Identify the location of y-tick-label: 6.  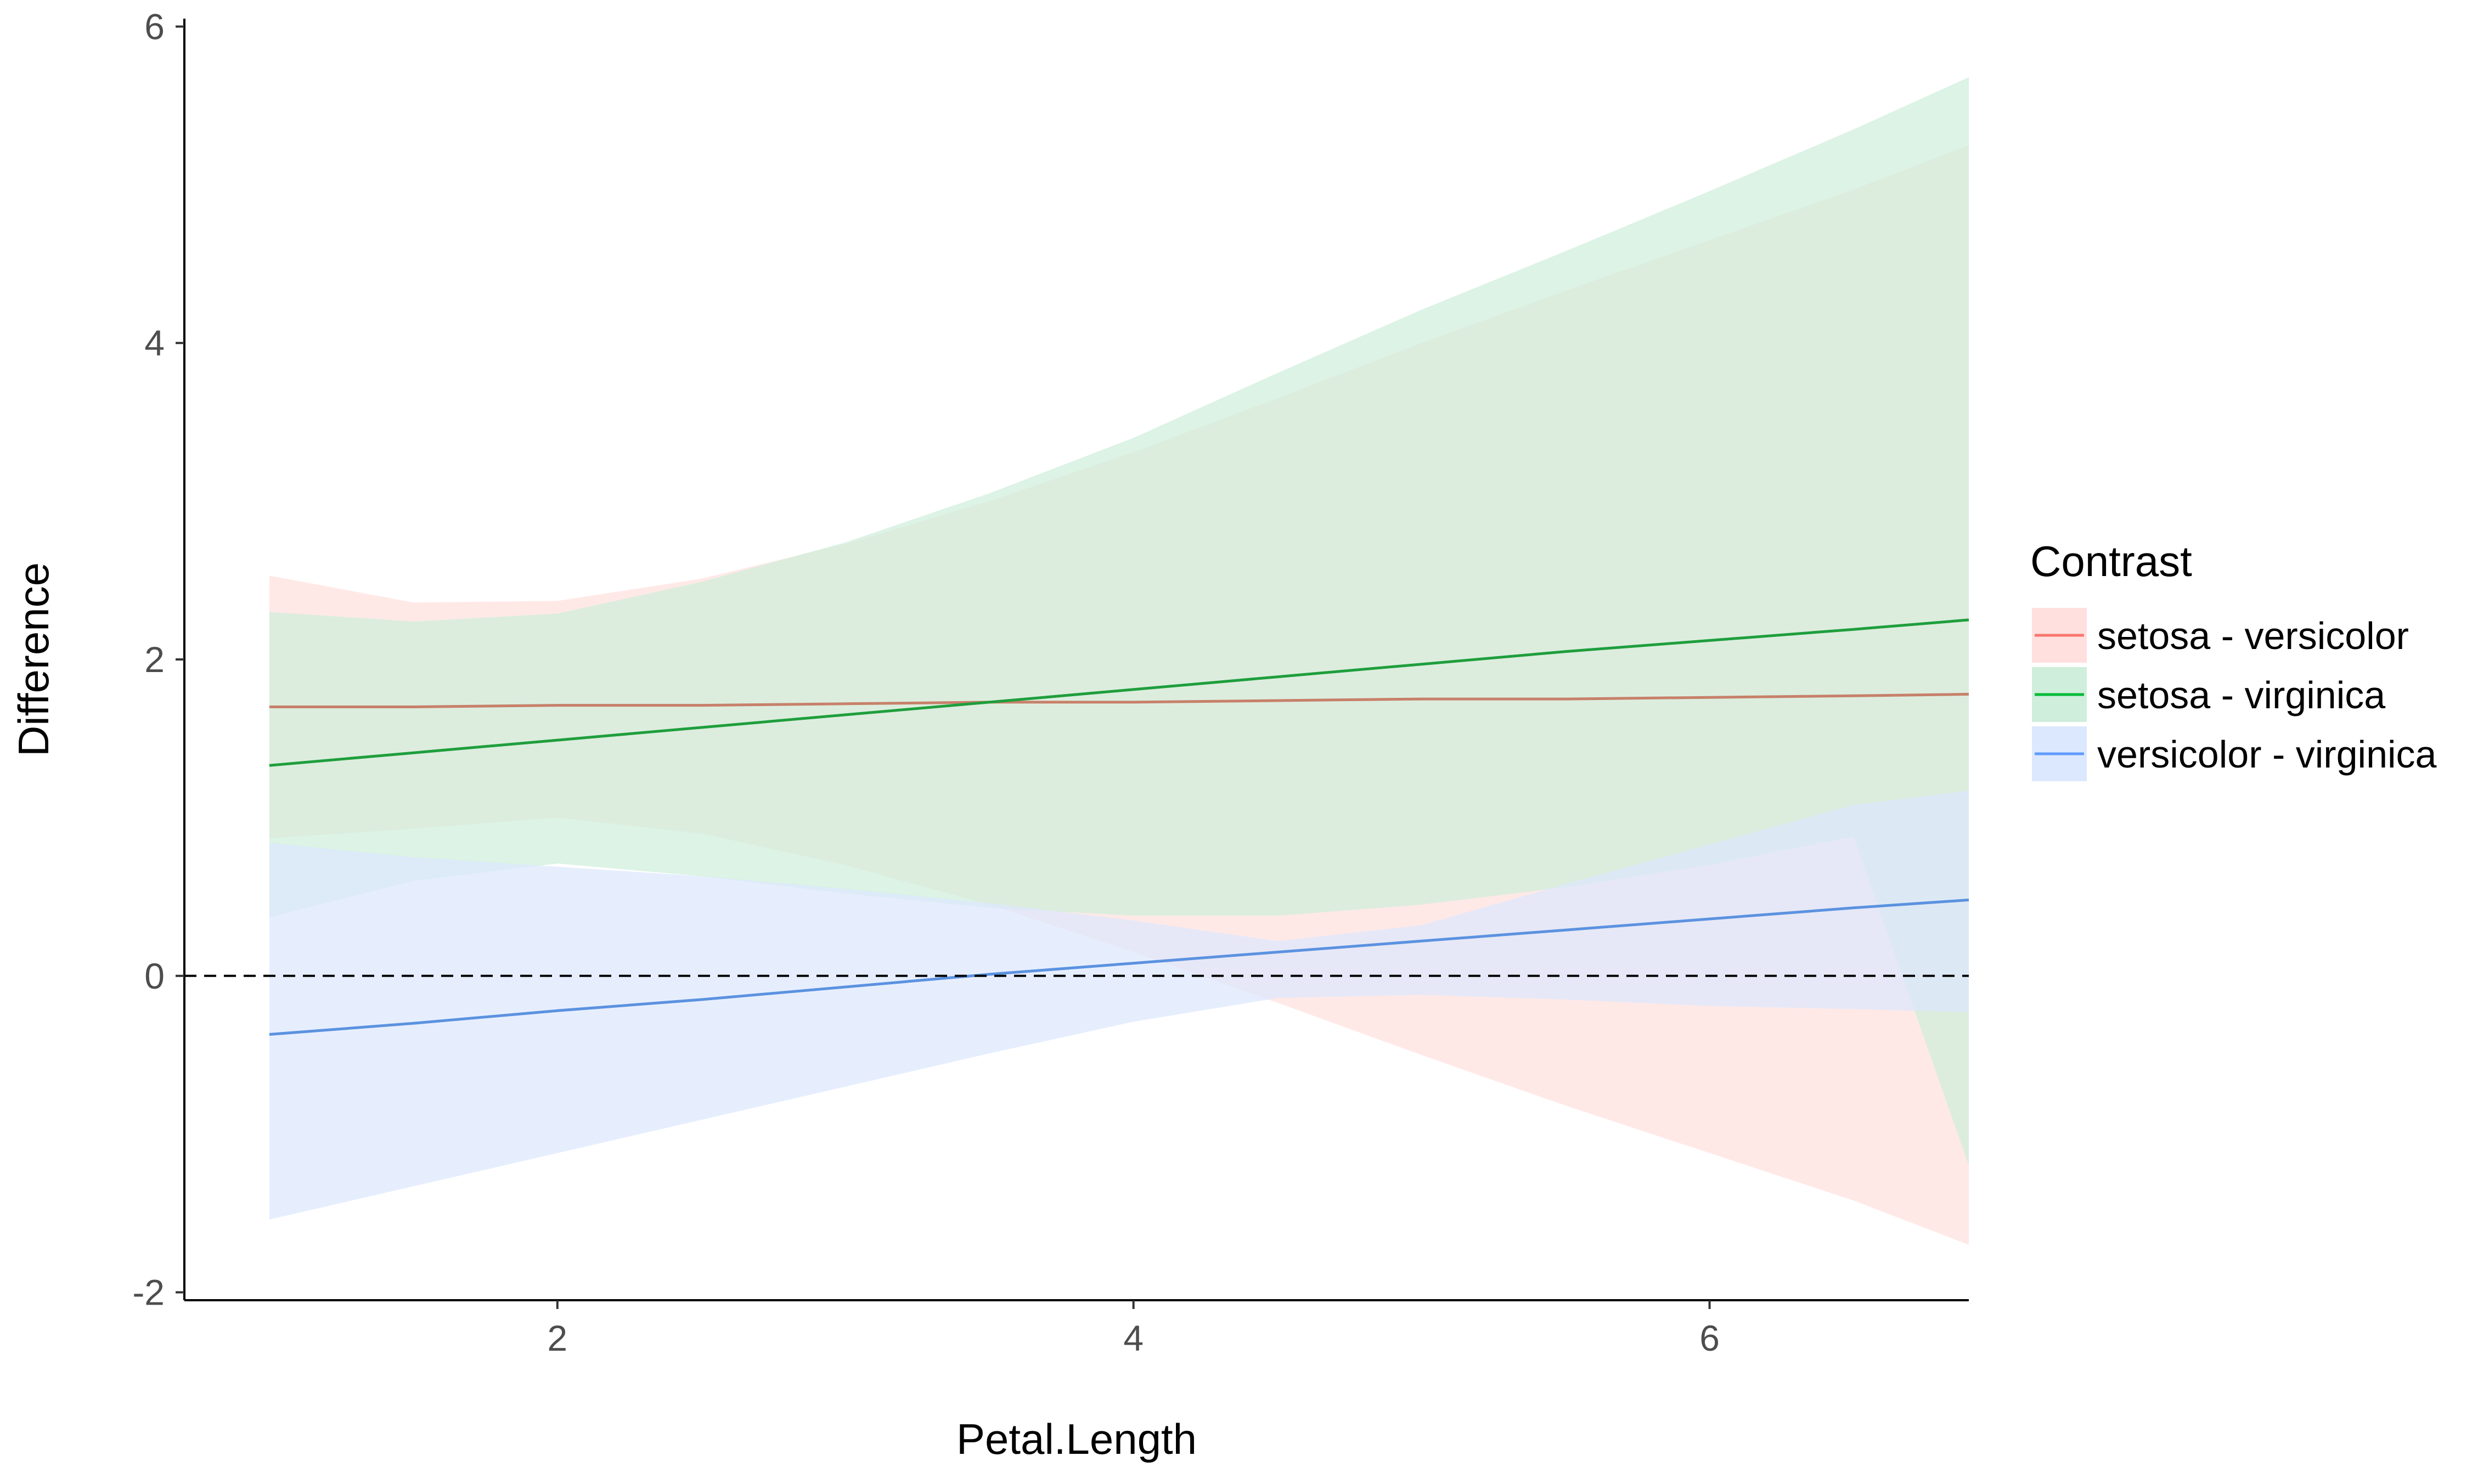
(154, 26).